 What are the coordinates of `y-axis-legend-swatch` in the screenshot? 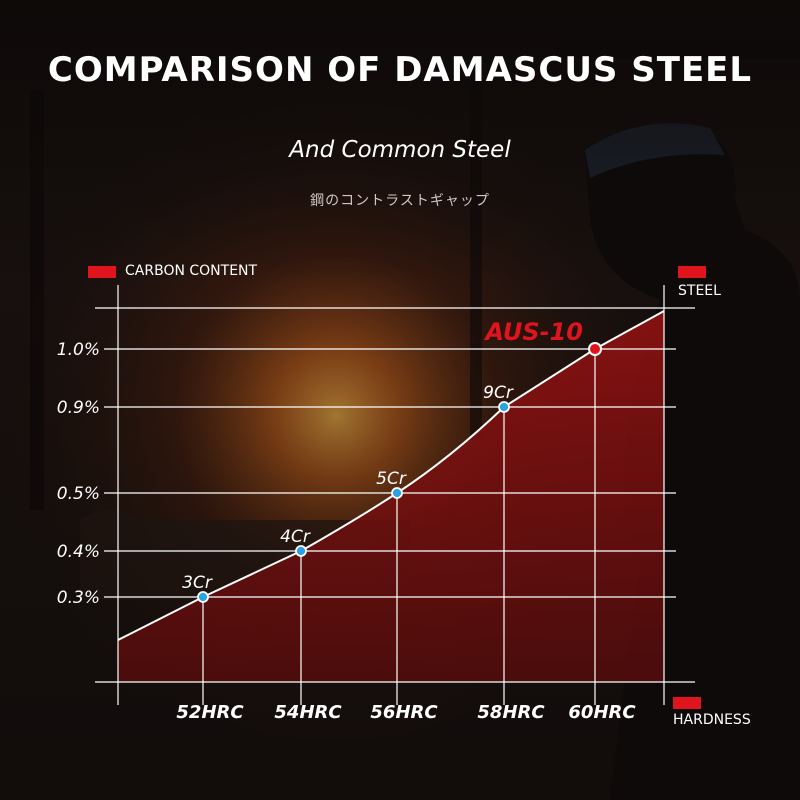 It's located at (102, 272).